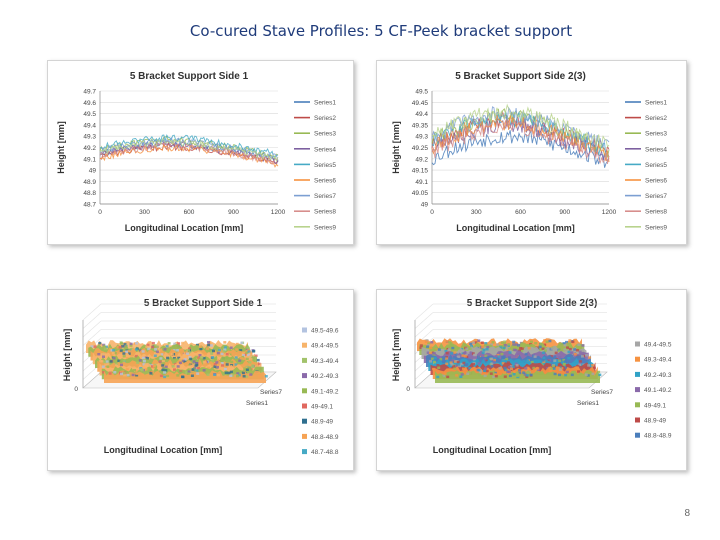 This screenshot has height=540, width=720. What do you see at coordinates (325, 376) in the screenshot?
I see `legend-label: 49.2-49.3` at bounding box center [325, 376].